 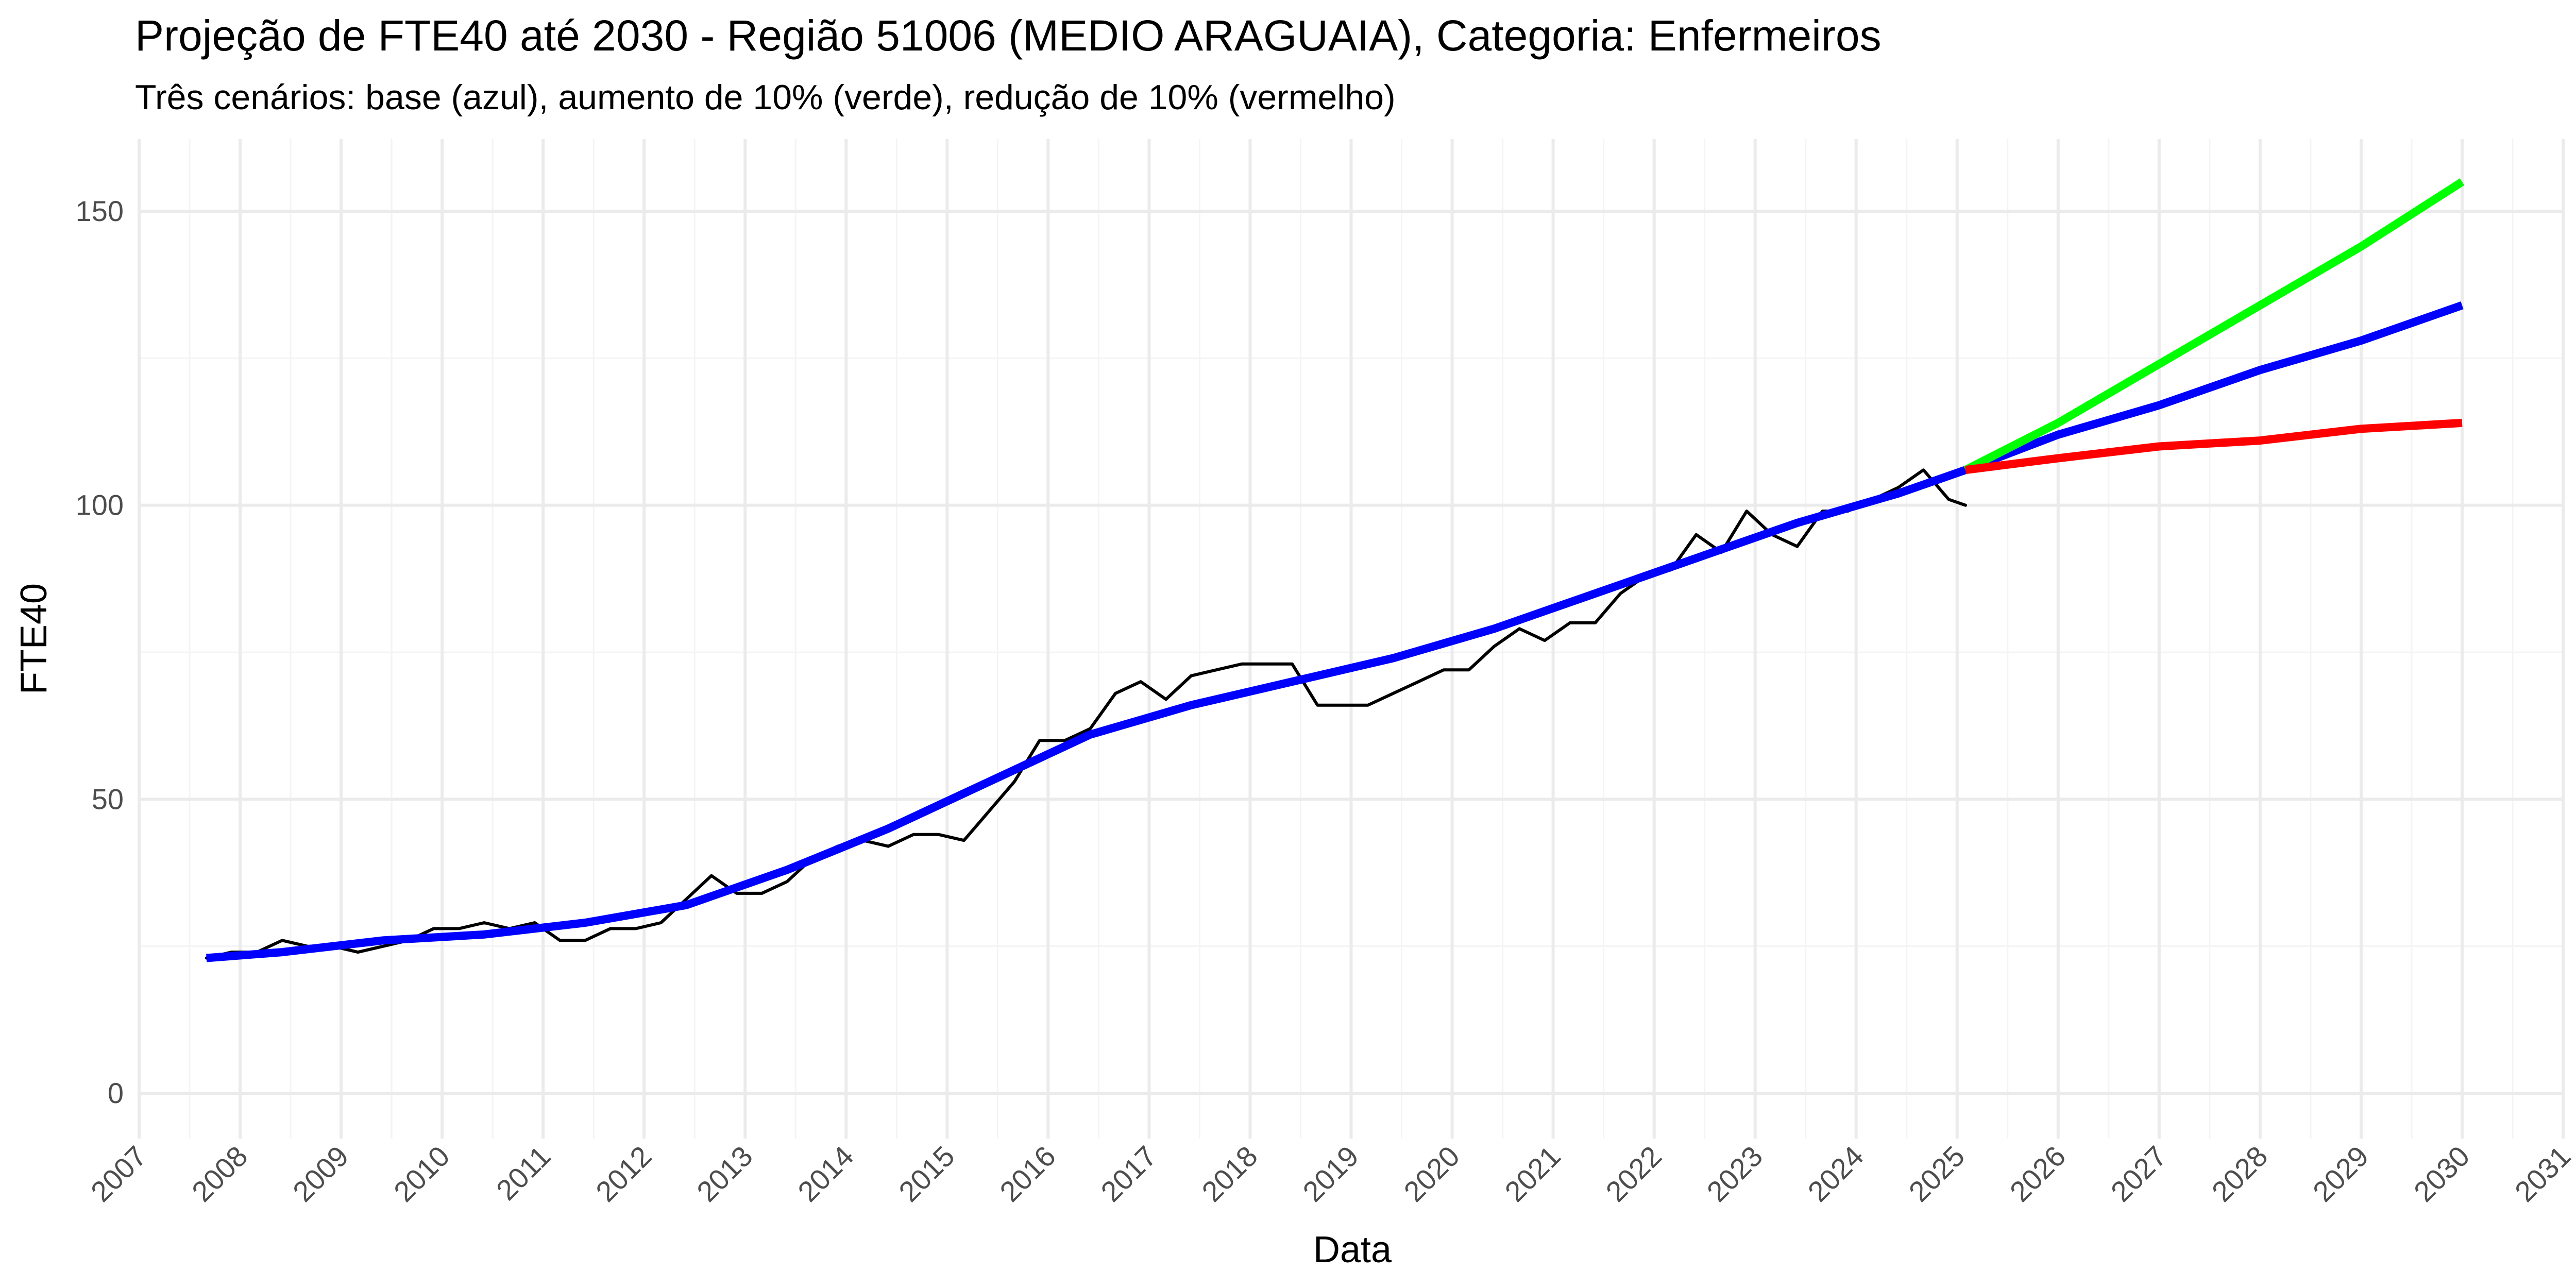 What do you see at coordinates (1352, 1249) in the screenshot?
I see `x-axis-title: Data` at bounding box center [1352, 1249].